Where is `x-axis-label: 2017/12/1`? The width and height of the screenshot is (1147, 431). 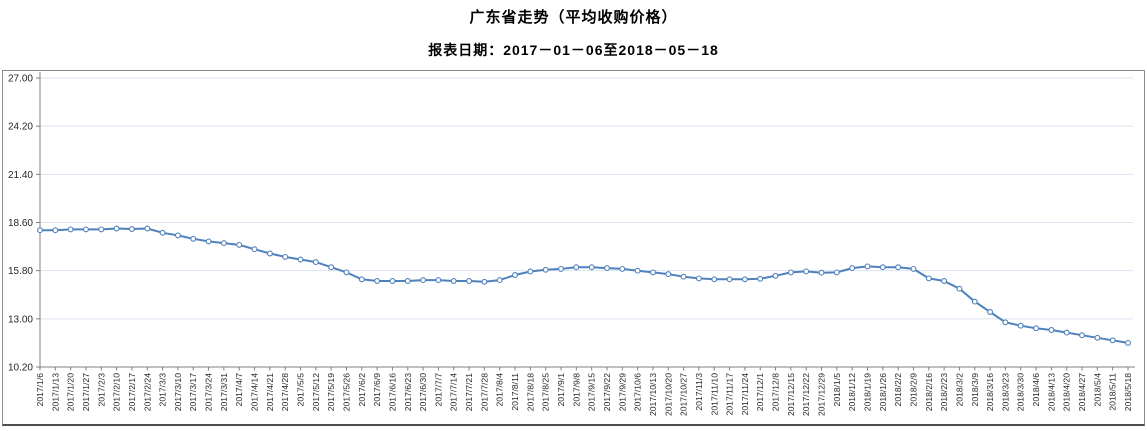 x-axis-label: 2017/12/1 is located at coordinates (760, 392).